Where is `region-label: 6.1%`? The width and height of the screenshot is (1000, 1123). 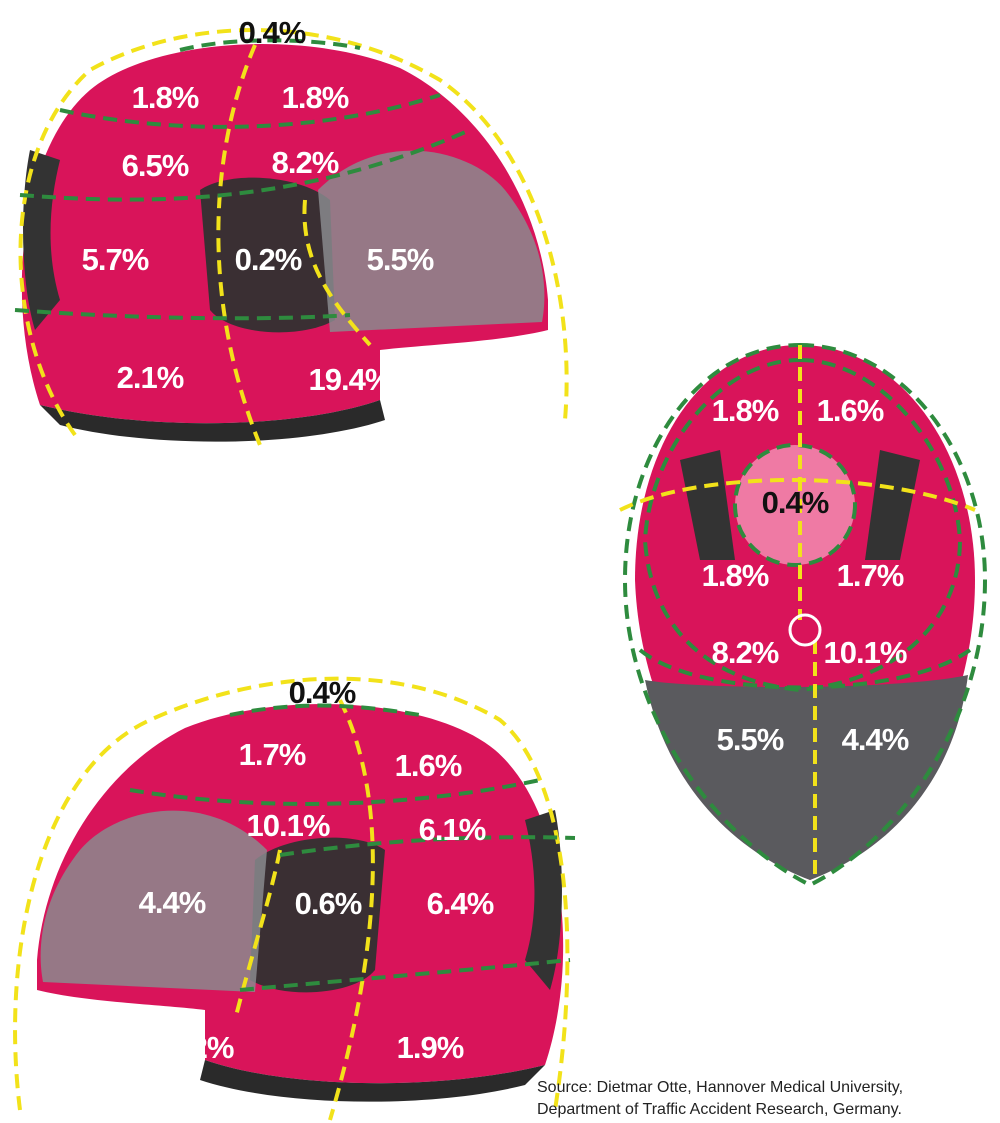
region-label: 6.1% is located at coordinates (452, 829).